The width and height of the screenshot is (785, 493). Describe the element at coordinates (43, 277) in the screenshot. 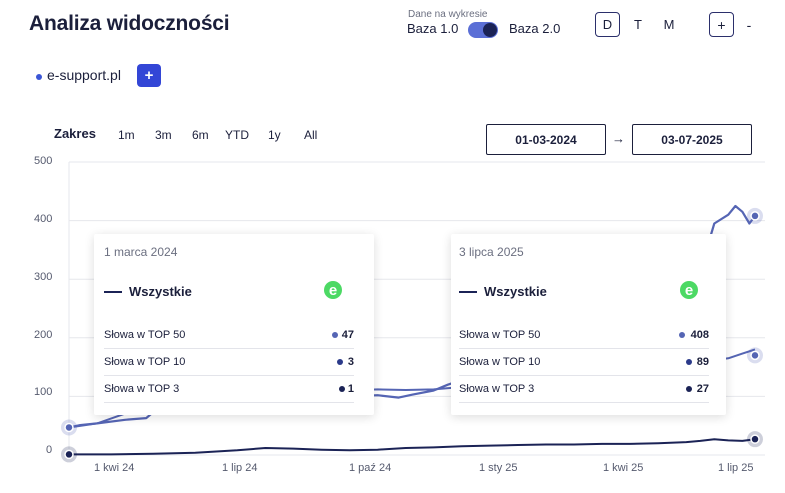

I see `y-tick-label: 300` at that location.